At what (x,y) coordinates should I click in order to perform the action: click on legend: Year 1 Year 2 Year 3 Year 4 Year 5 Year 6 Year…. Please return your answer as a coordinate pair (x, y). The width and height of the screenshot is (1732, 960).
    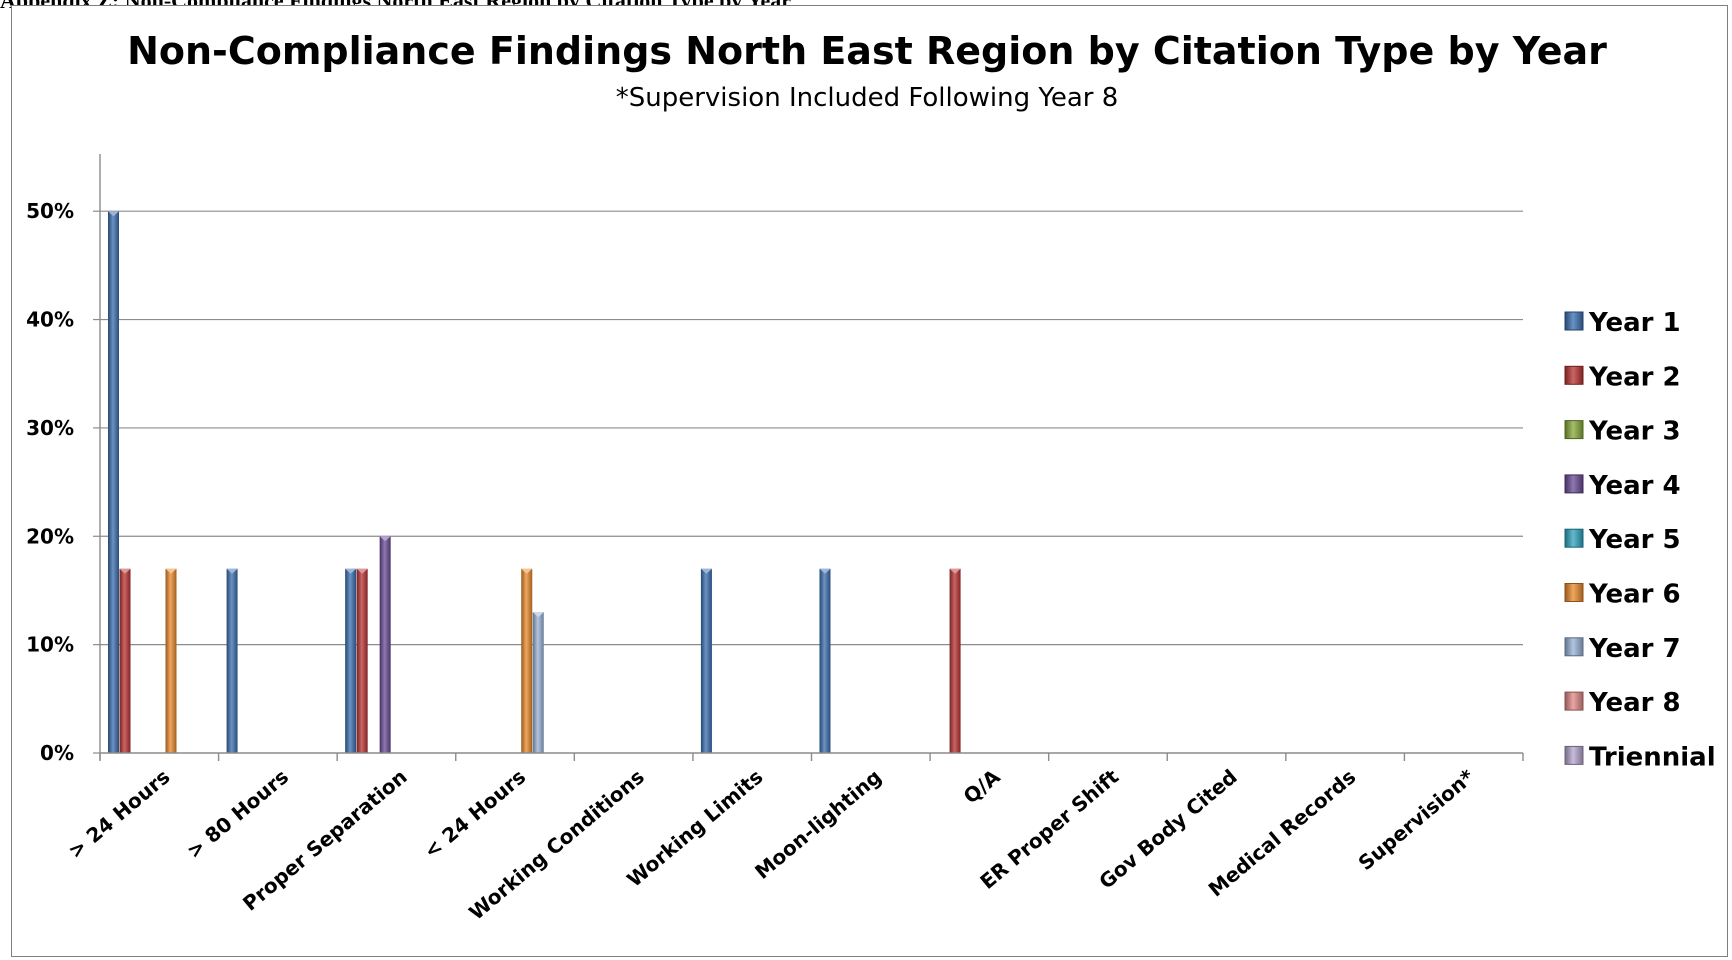
    Looking at the image, I should click on (1640, 540).